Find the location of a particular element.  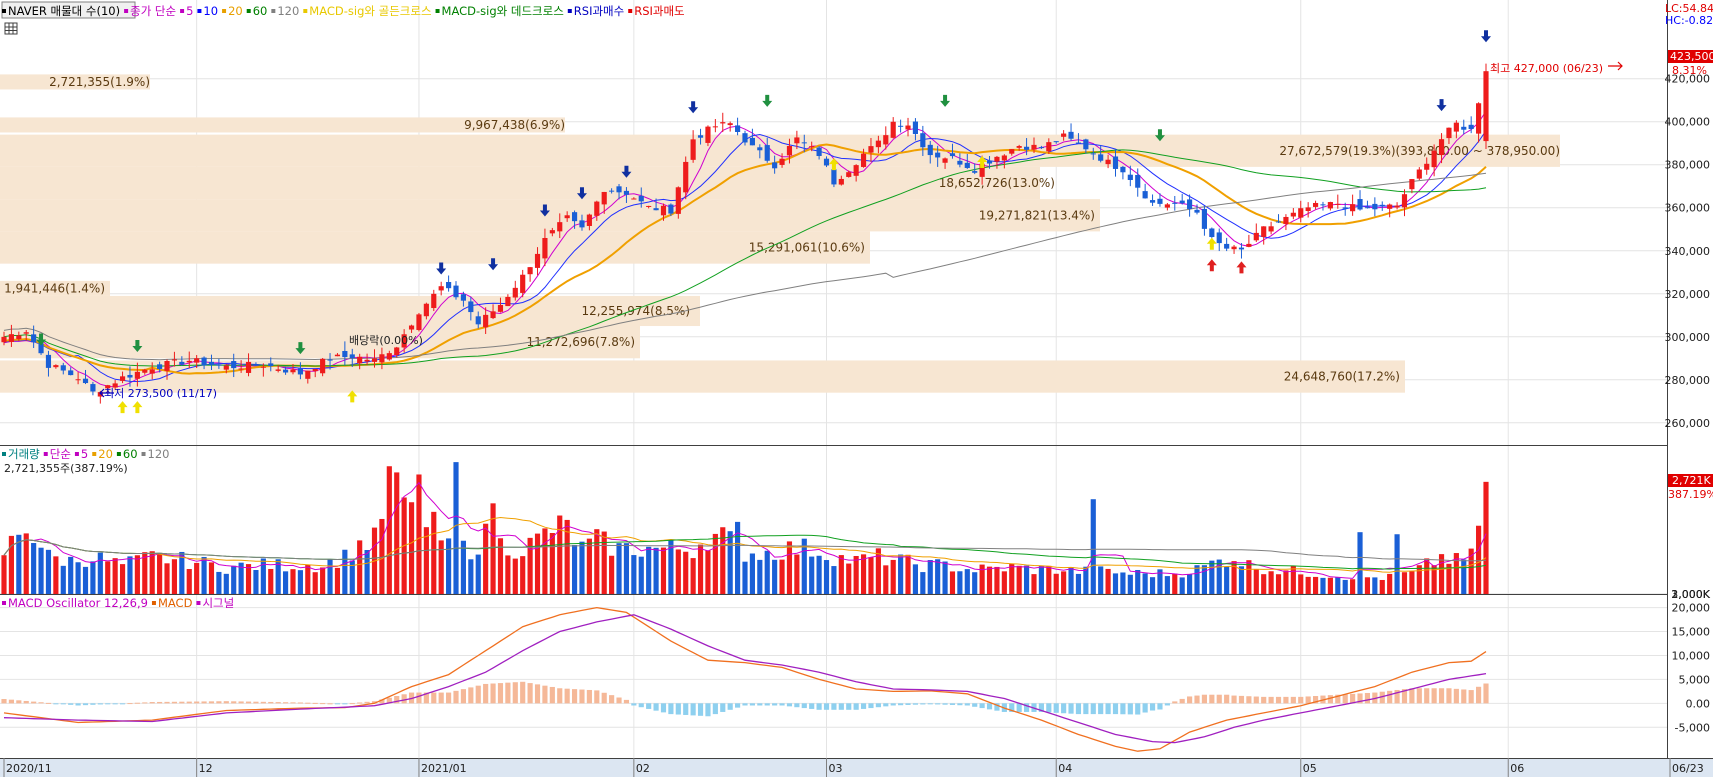

legend-item: 20 is located at coordinates (235, 11).